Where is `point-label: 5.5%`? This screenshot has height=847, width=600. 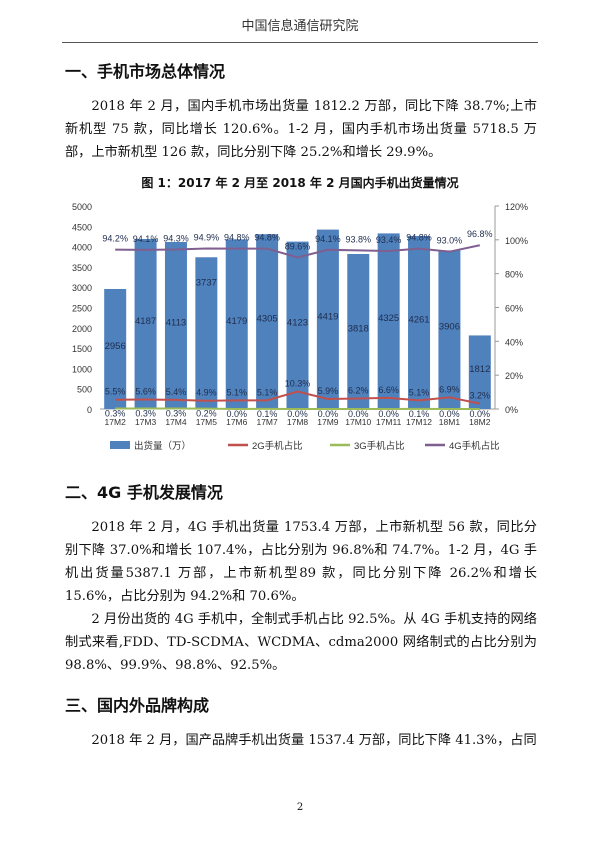
point-label: 5.5% is located at coordinates (115, 392).